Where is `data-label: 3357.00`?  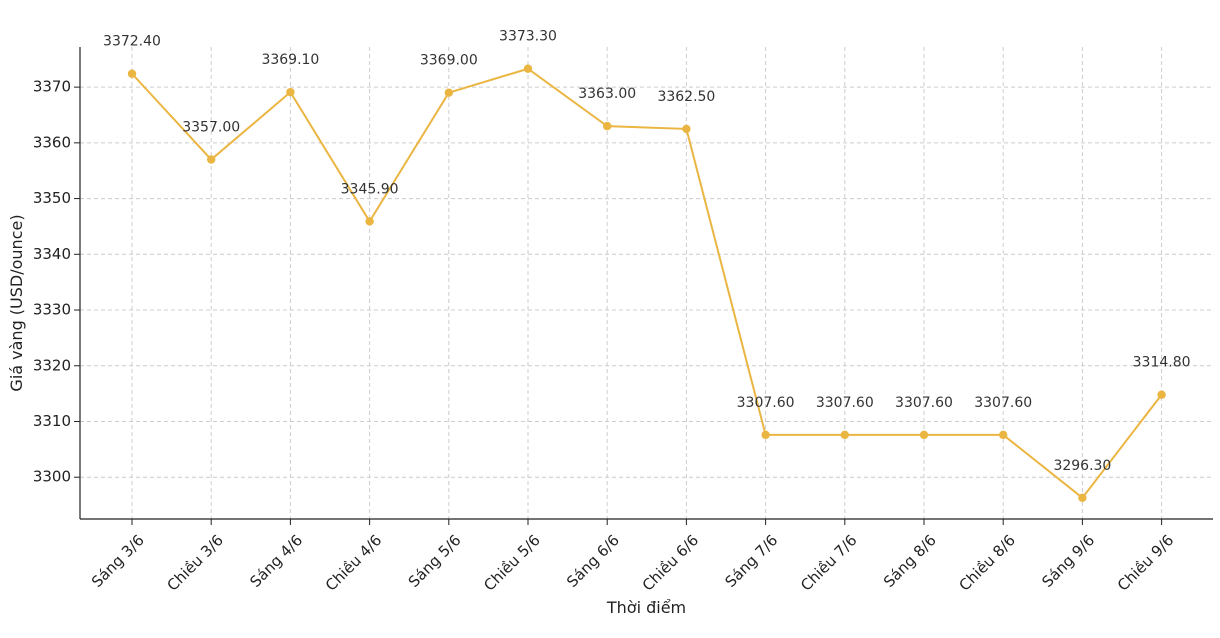
data-label: 3357.00 is located at coordinates (211, 128).